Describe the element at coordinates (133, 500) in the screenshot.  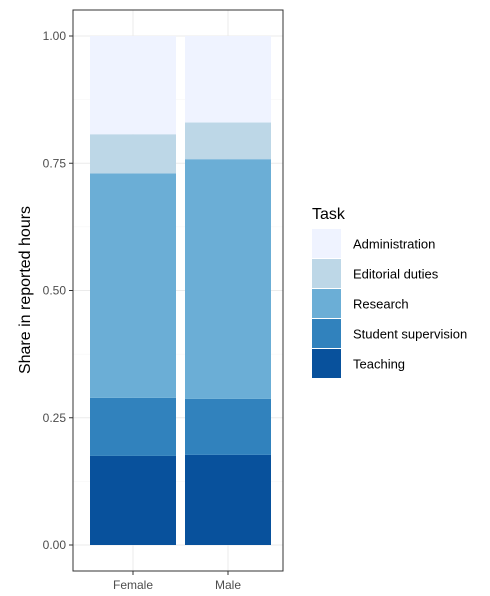
I see `bar-female-teaching` at that location.